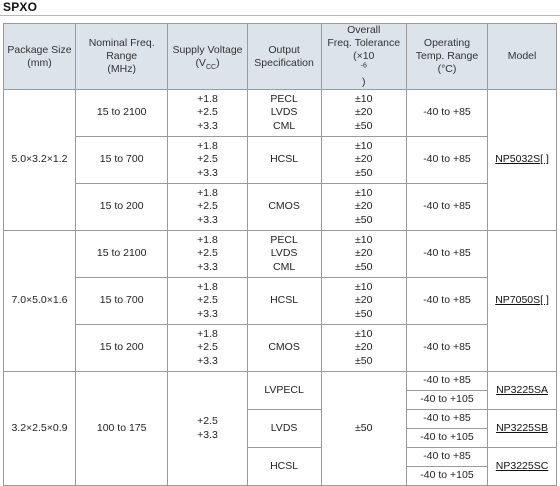  Describe the element at coordinates (522, 390) in the screenshot. I see `model-link-np3225sa: NP3225SA` at that location.